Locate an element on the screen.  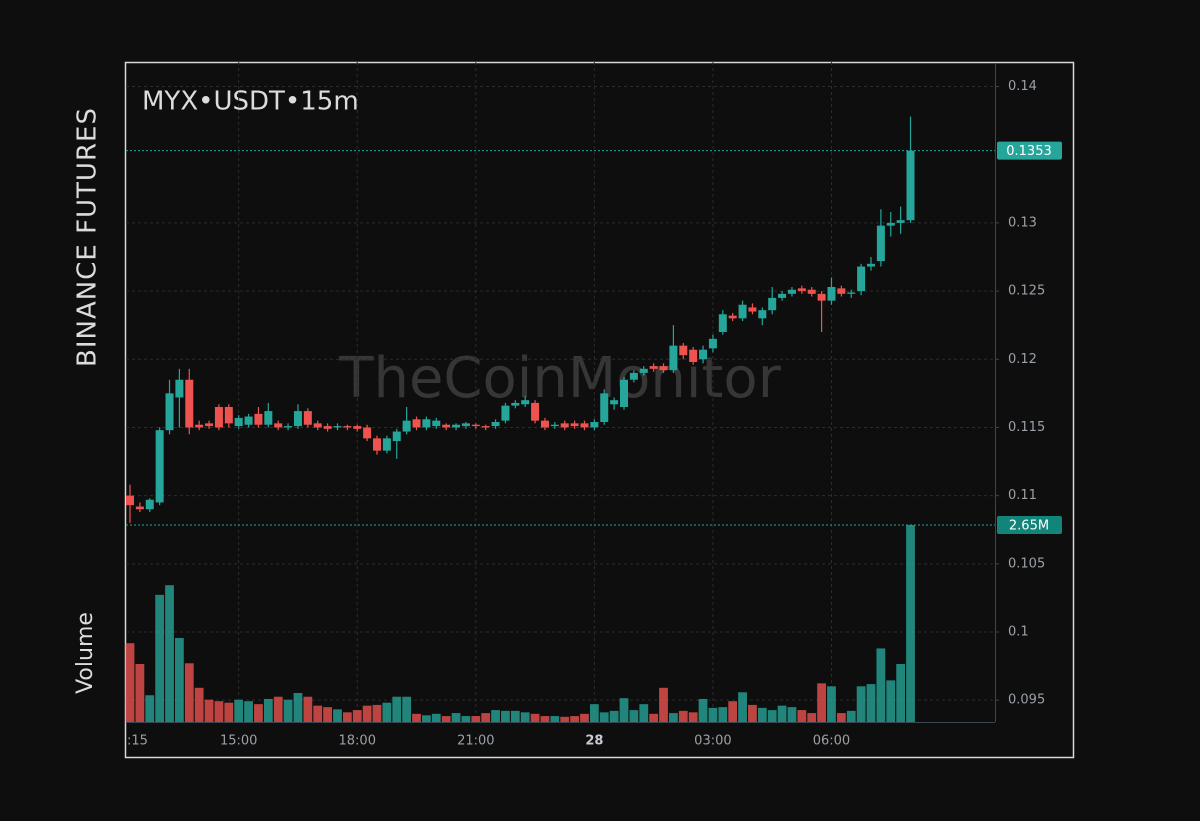
volume-tag-label: 2.65M is located at coordinates (1029, 526).